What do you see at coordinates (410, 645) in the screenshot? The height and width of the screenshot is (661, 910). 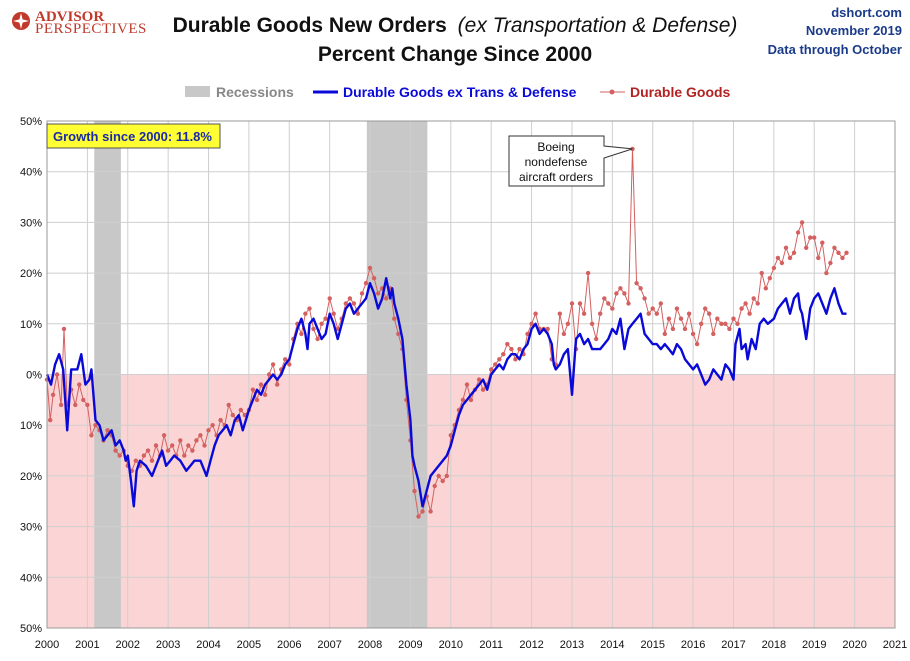 I see `x-tick-label-2009: 2009` at bounding box center [410, 645].